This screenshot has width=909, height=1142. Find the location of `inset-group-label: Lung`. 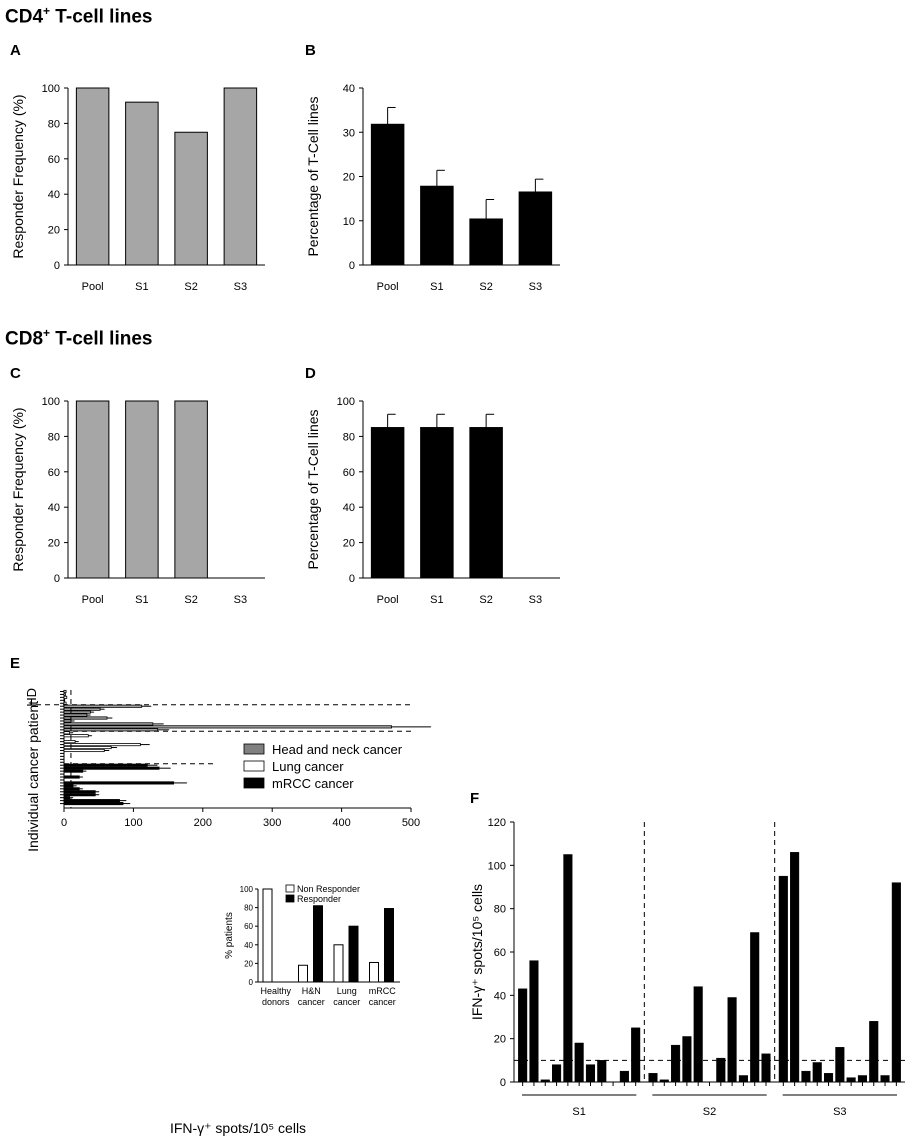

inset-group-label: Lung is located at coordinates (347, 991).